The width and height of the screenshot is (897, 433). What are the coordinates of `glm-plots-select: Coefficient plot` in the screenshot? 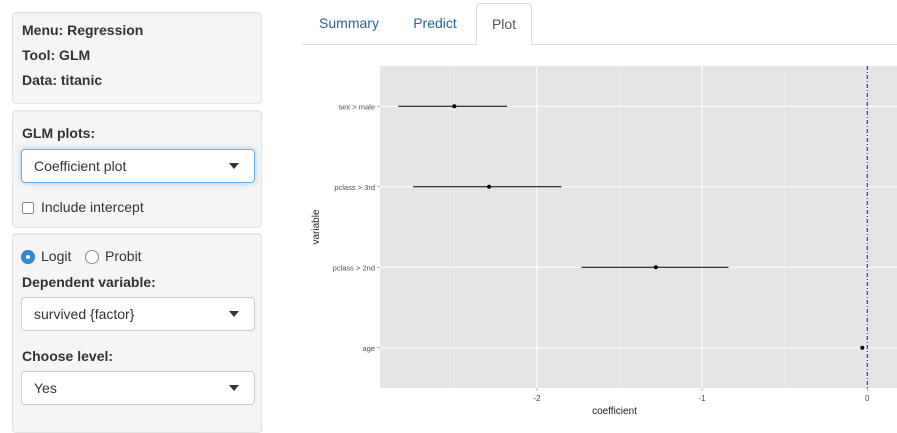 It's located at (138, 166).